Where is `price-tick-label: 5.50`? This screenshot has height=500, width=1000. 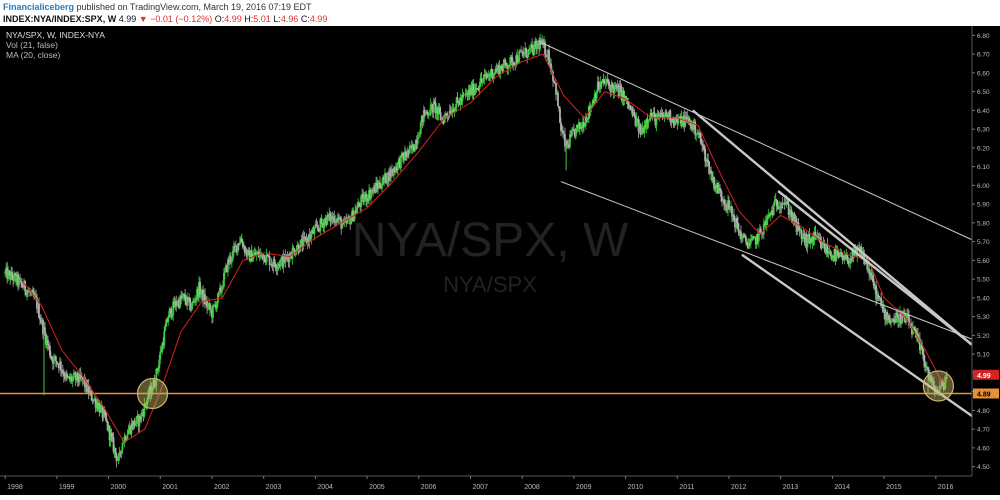
price-tick-label: 5.50 is located at coordinates (983, 280).